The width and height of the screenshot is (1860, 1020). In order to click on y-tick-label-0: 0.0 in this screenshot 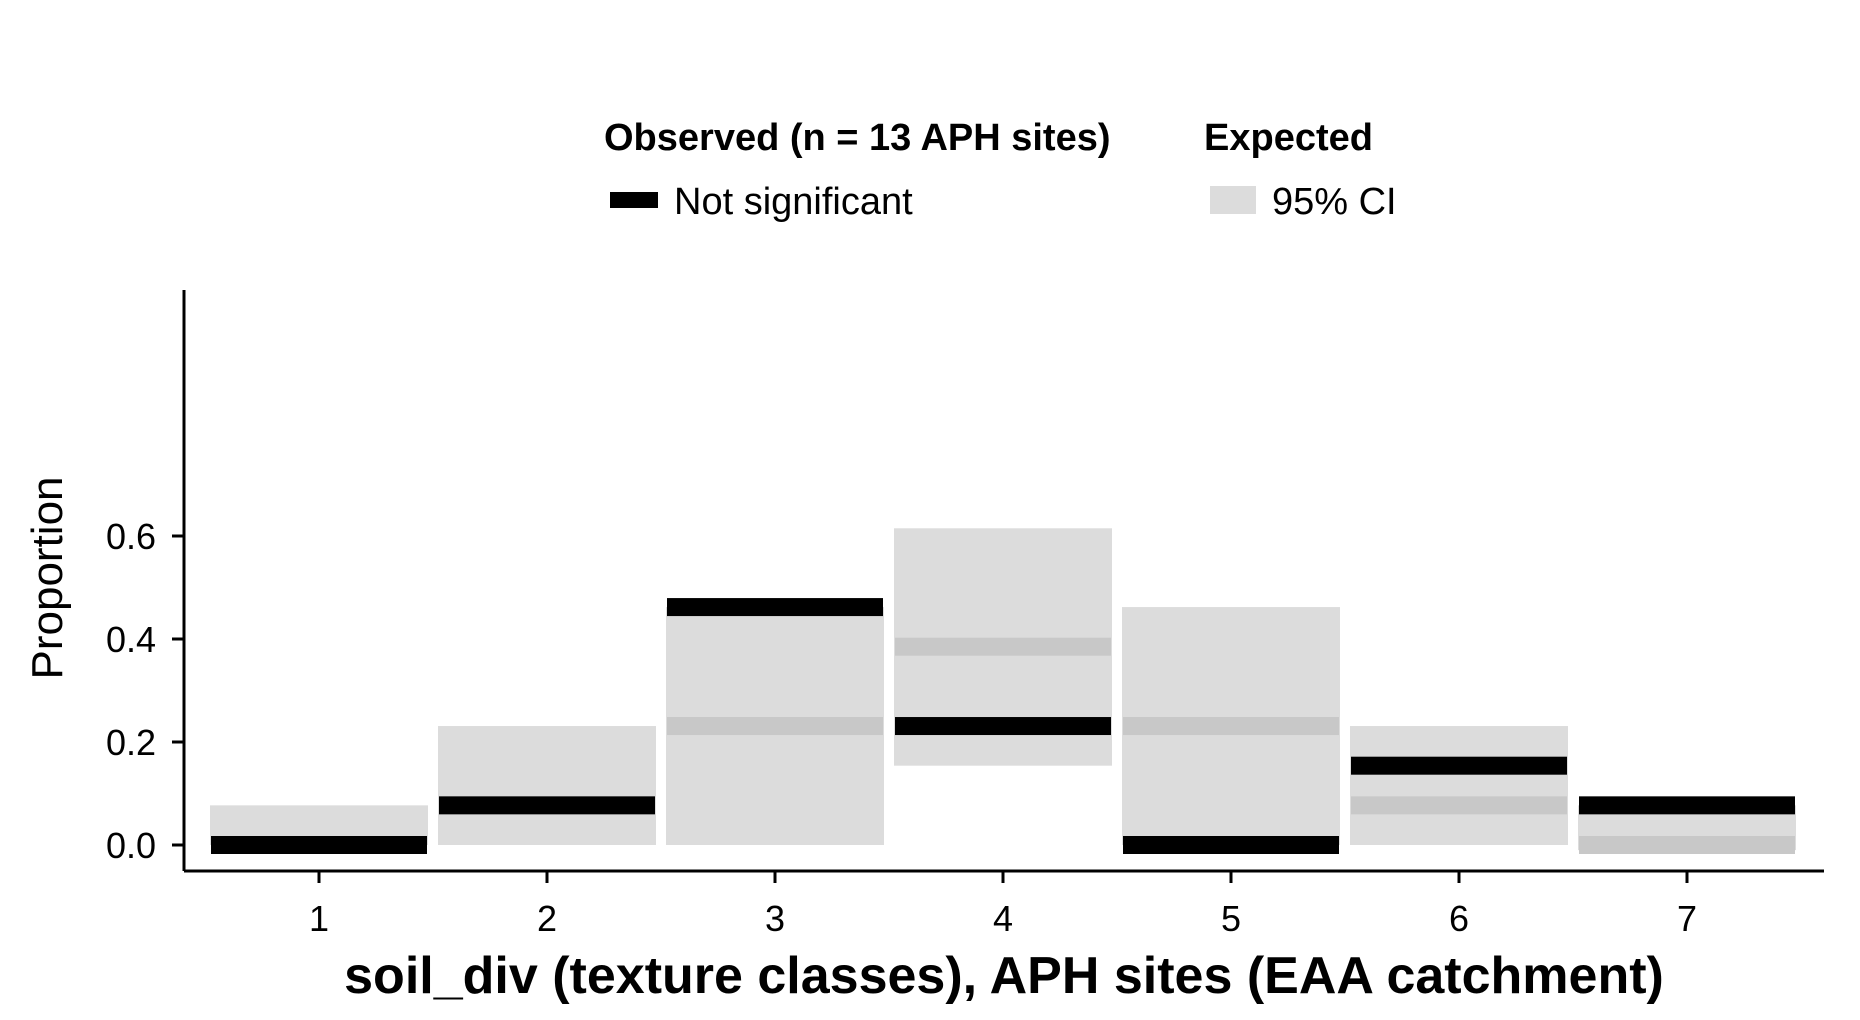, I will do `click(131, 845)`.